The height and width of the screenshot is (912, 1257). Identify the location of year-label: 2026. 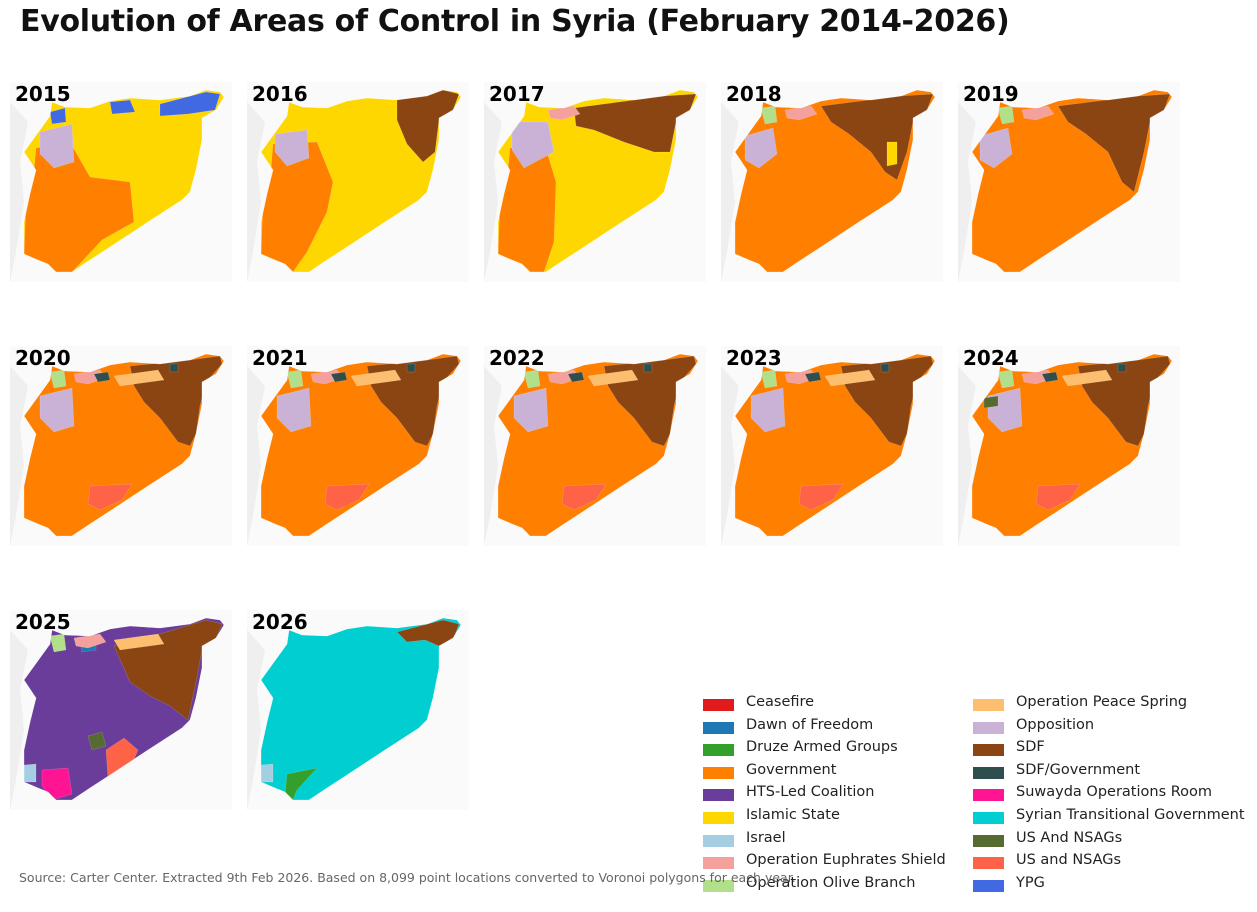
(280, 622).